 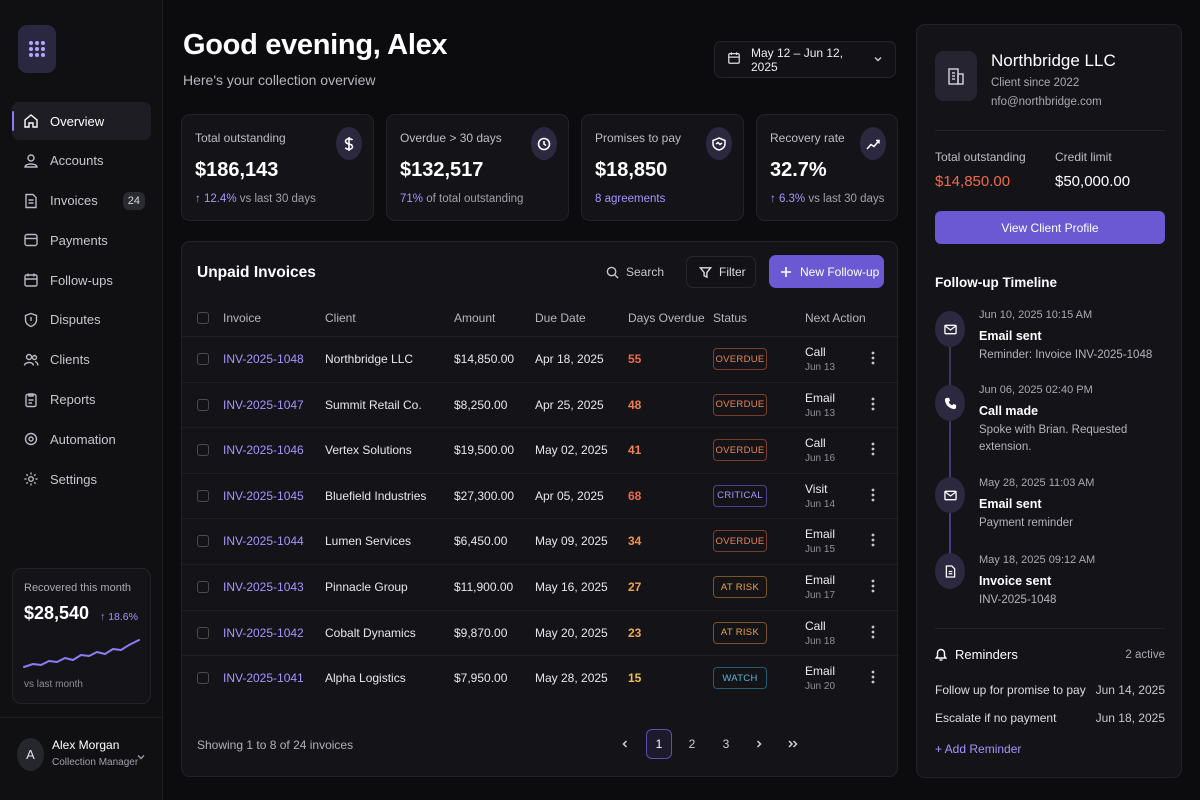 I want to click on sidebar-item-label: Automation, so click(x=83, y=439).